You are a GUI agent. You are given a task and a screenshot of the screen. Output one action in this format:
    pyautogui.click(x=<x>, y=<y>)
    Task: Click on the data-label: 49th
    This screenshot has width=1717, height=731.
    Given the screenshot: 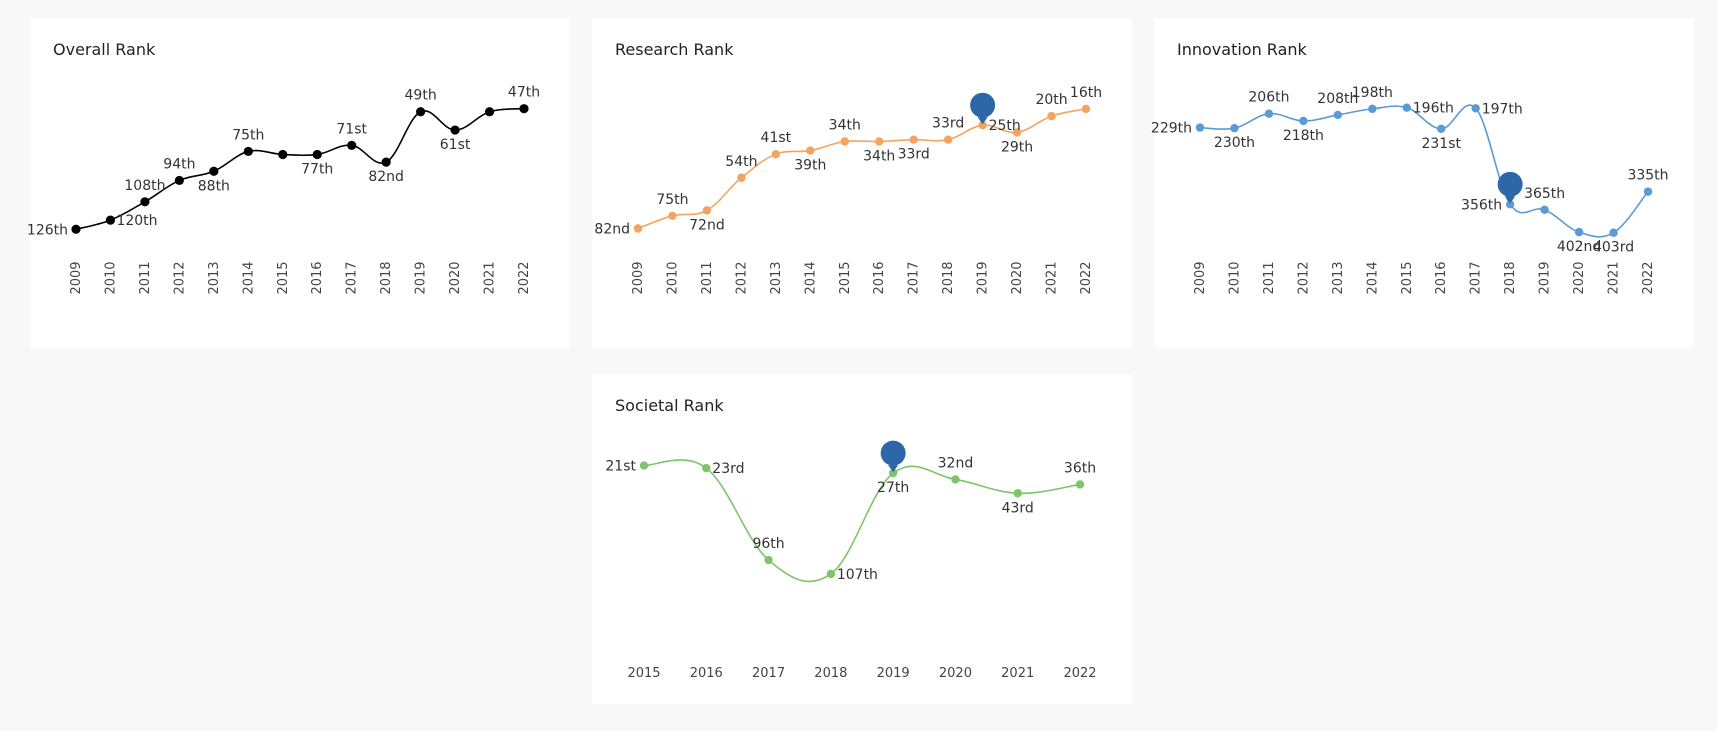 What is the action you would take?
    pyautogui.click(x=421, y=96)
    